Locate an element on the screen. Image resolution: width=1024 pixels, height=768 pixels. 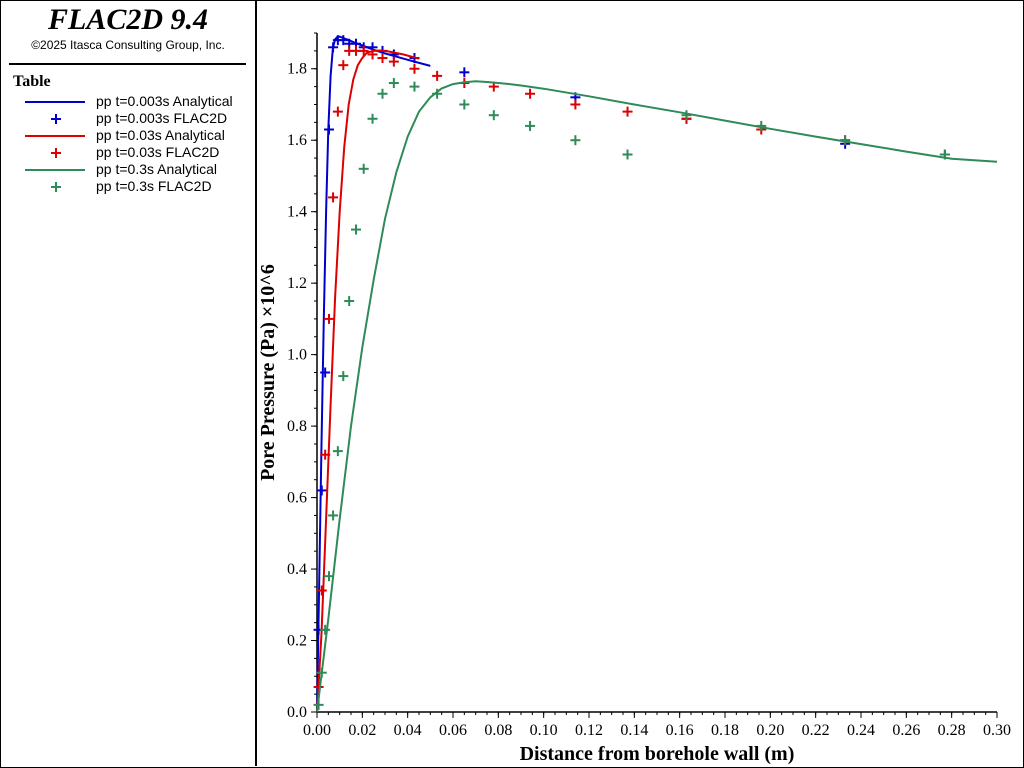
y-axis-title: Pore Pressure (Pa) ×10^6 is located at coordinates (268, 372).